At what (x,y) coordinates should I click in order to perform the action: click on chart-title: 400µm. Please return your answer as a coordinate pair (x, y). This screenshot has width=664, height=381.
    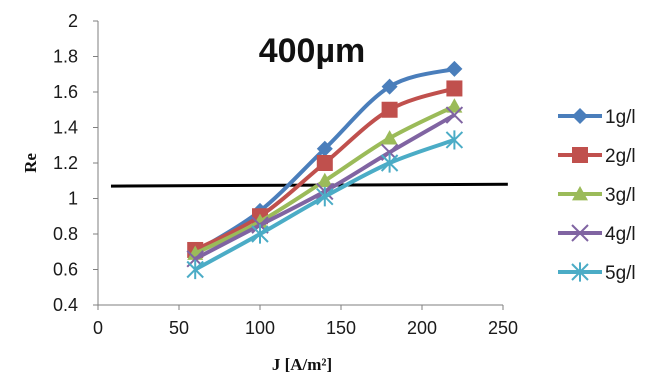
    Looking at the image, I should click on (312, 51).